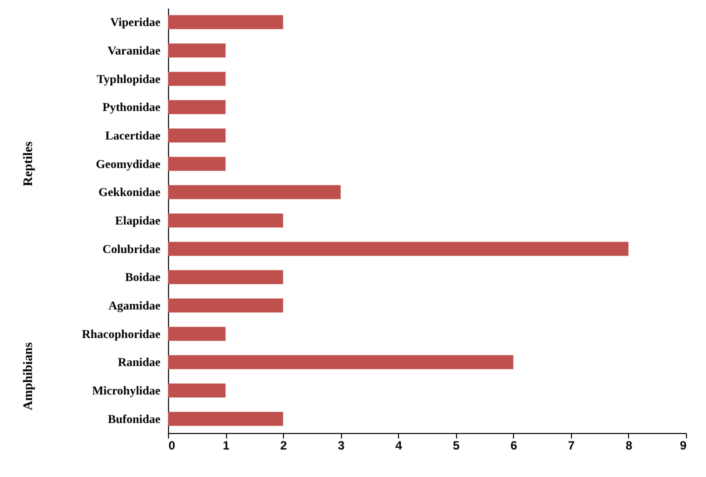 The image size is (706, 477). Describe the element at coordinates (226, 445) in the screenshot. I see `x-tick-label: 1` at that location.